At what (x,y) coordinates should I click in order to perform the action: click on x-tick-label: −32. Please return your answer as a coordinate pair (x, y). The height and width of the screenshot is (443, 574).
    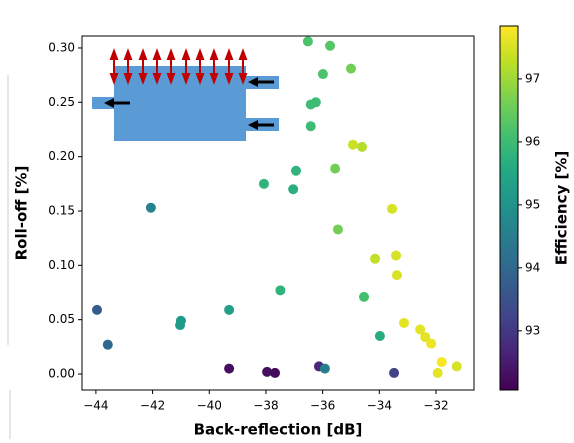
    Looking at the image, I should click on (435, 406).